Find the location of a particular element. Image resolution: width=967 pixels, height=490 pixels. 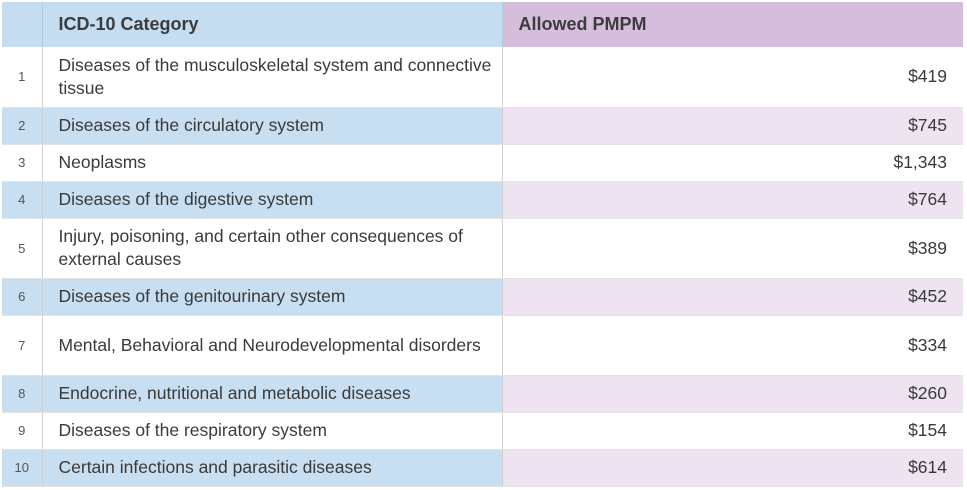

value-cell: $452 is located at coordinates (732, 297).